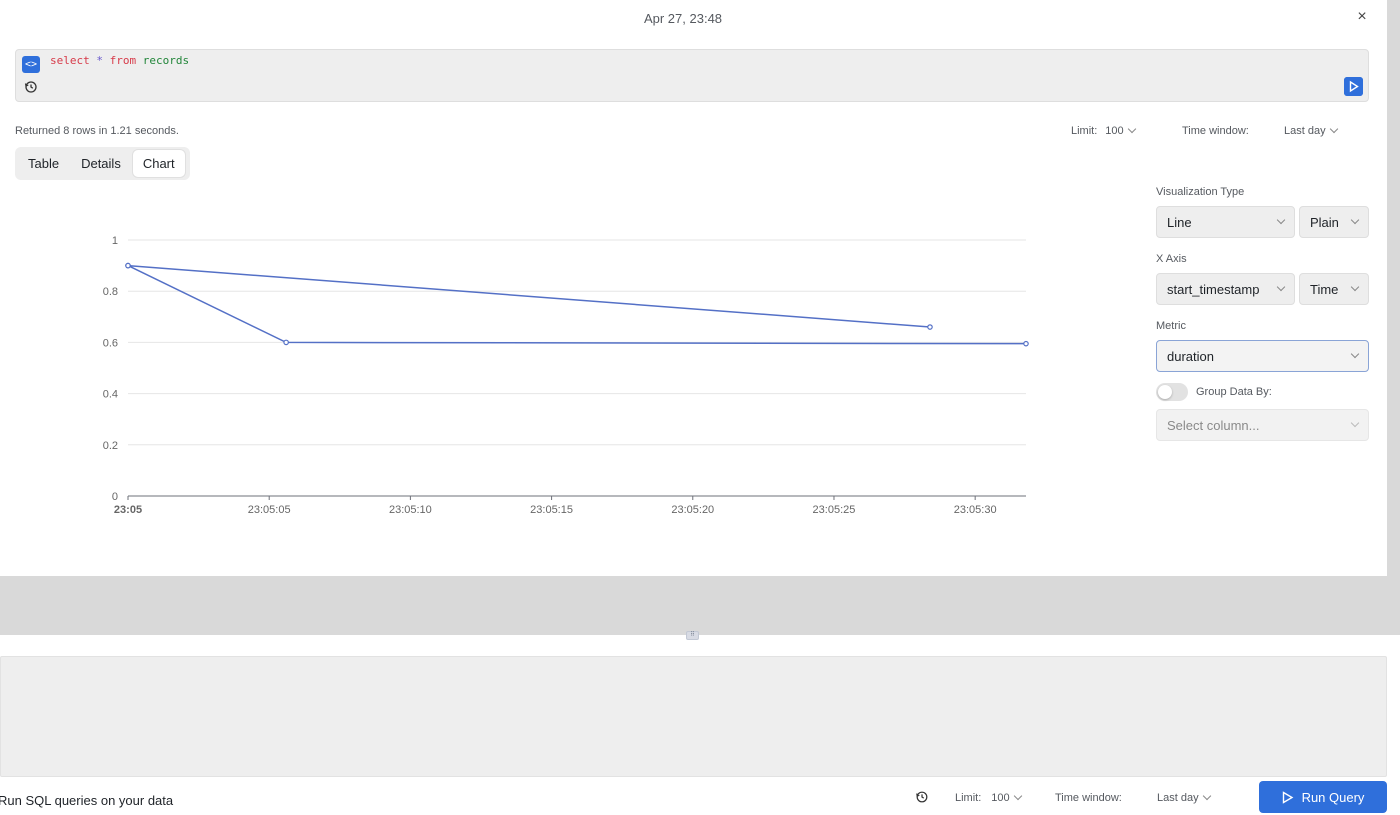 The image size is (1400, 815). Describe the element at coordinates (700, 605) in the screenshot. I see `divider-band` at that location.